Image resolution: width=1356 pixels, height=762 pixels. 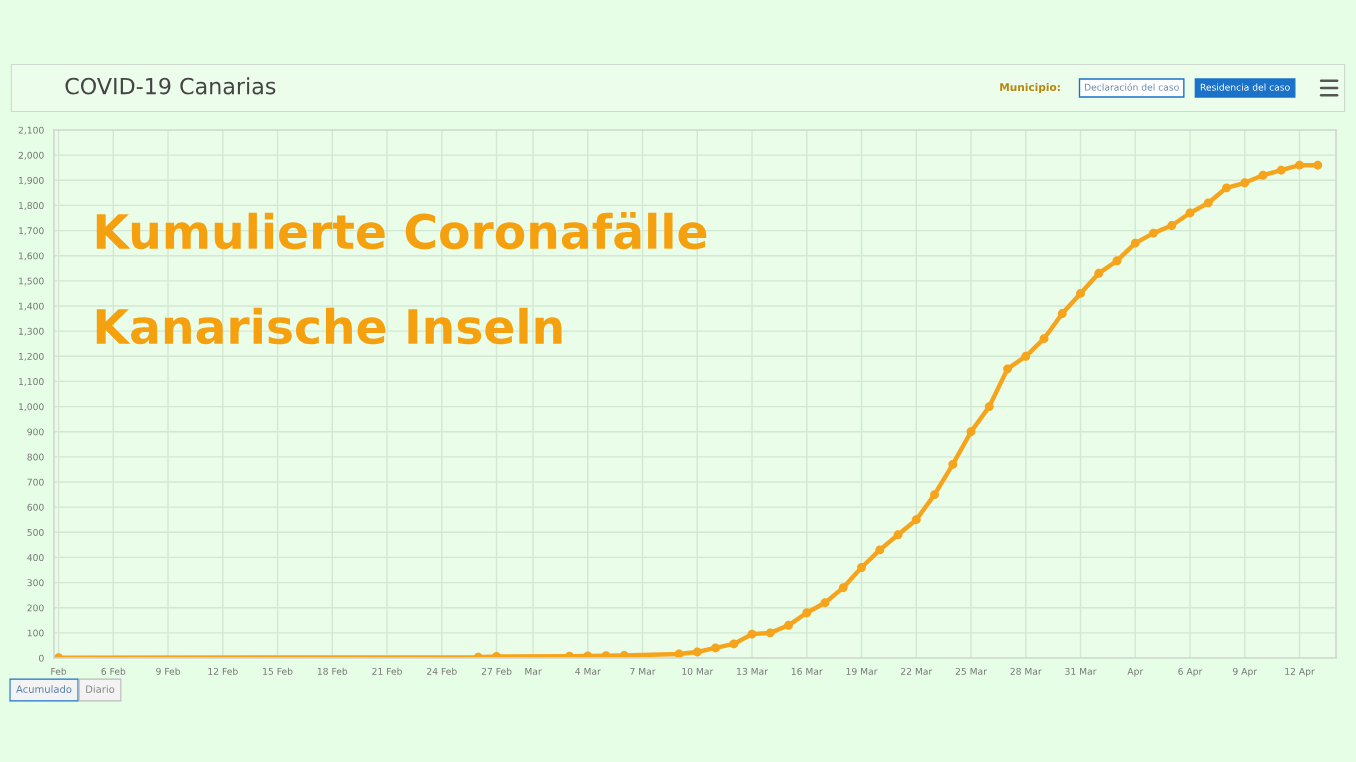 What do you see at coordinates (170, 86) in the screenshot?
I see `chart-title: COVID-19 Canarias` at bounding box center [170, 86].